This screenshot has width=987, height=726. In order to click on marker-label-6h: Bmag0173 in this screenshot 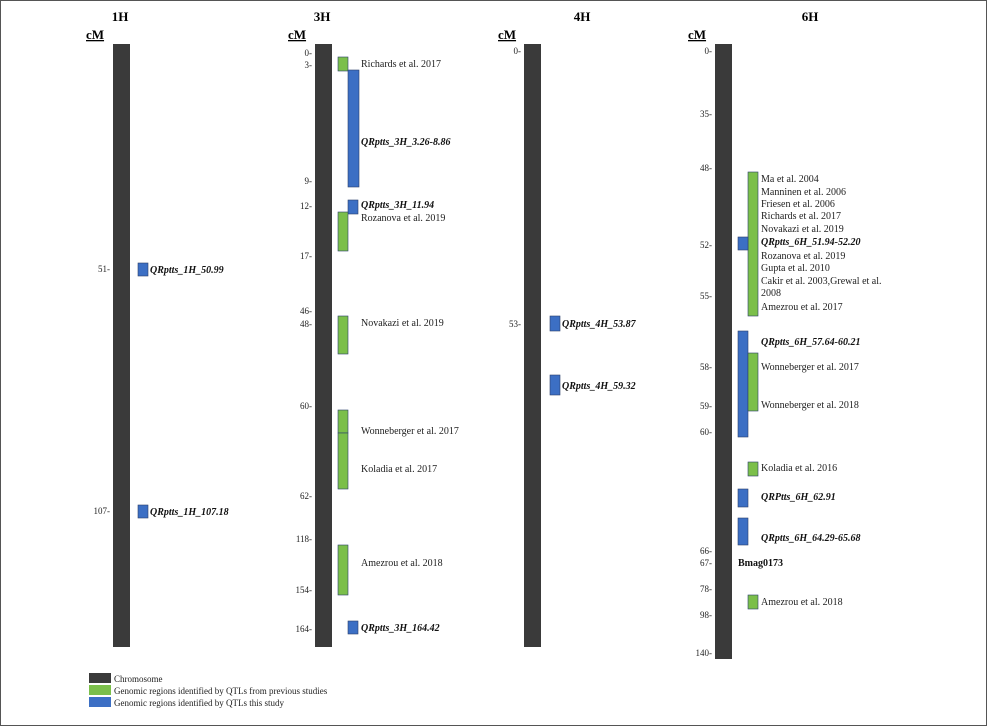, I will do `click(760, 563)`.